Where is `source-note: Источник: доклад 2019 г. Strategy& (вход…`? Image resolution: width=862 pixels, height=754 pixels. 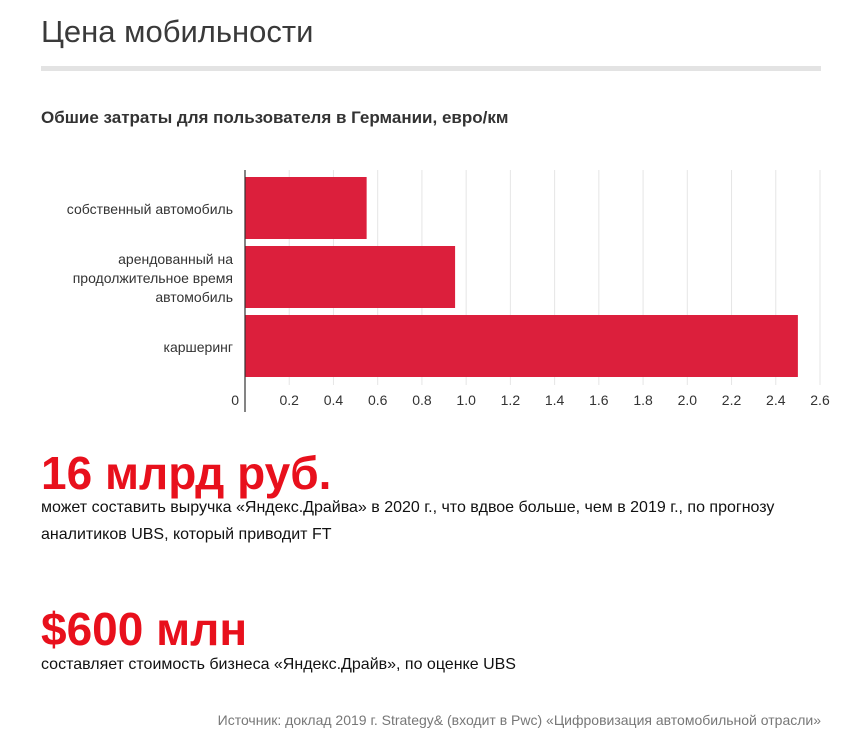
source-note: Источник: доклад 2019 г. Strategy& (вход… is located at coordinates (519, 720).